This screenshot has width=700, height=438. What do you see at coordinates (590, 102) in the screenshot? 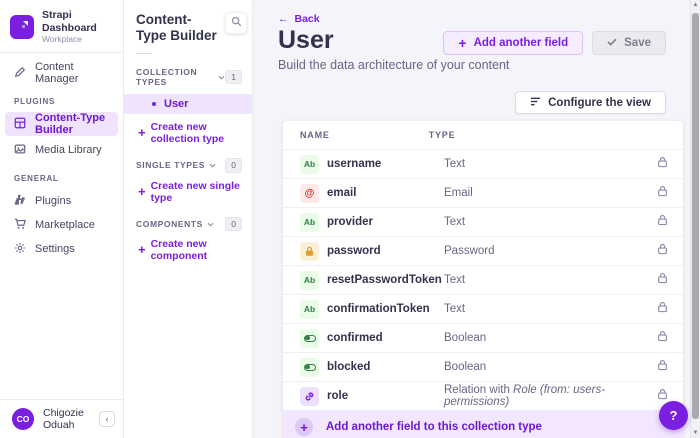
I see `configure-view-button: Configure the view` at bounding box center [590, 102].